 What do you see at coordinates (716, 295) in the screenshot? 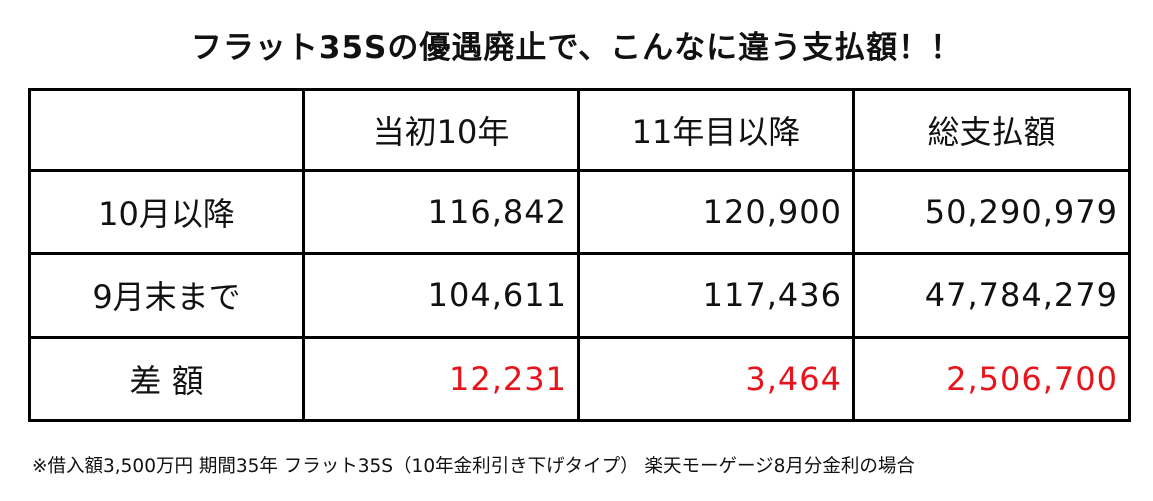
I see `value-cell: 117,436` at bounding box center [716, 295].